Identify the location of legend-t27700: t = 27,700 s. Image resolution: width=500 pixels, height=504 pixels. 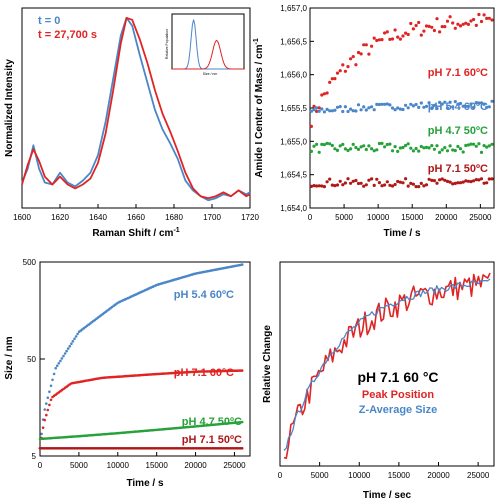
(67, 35).